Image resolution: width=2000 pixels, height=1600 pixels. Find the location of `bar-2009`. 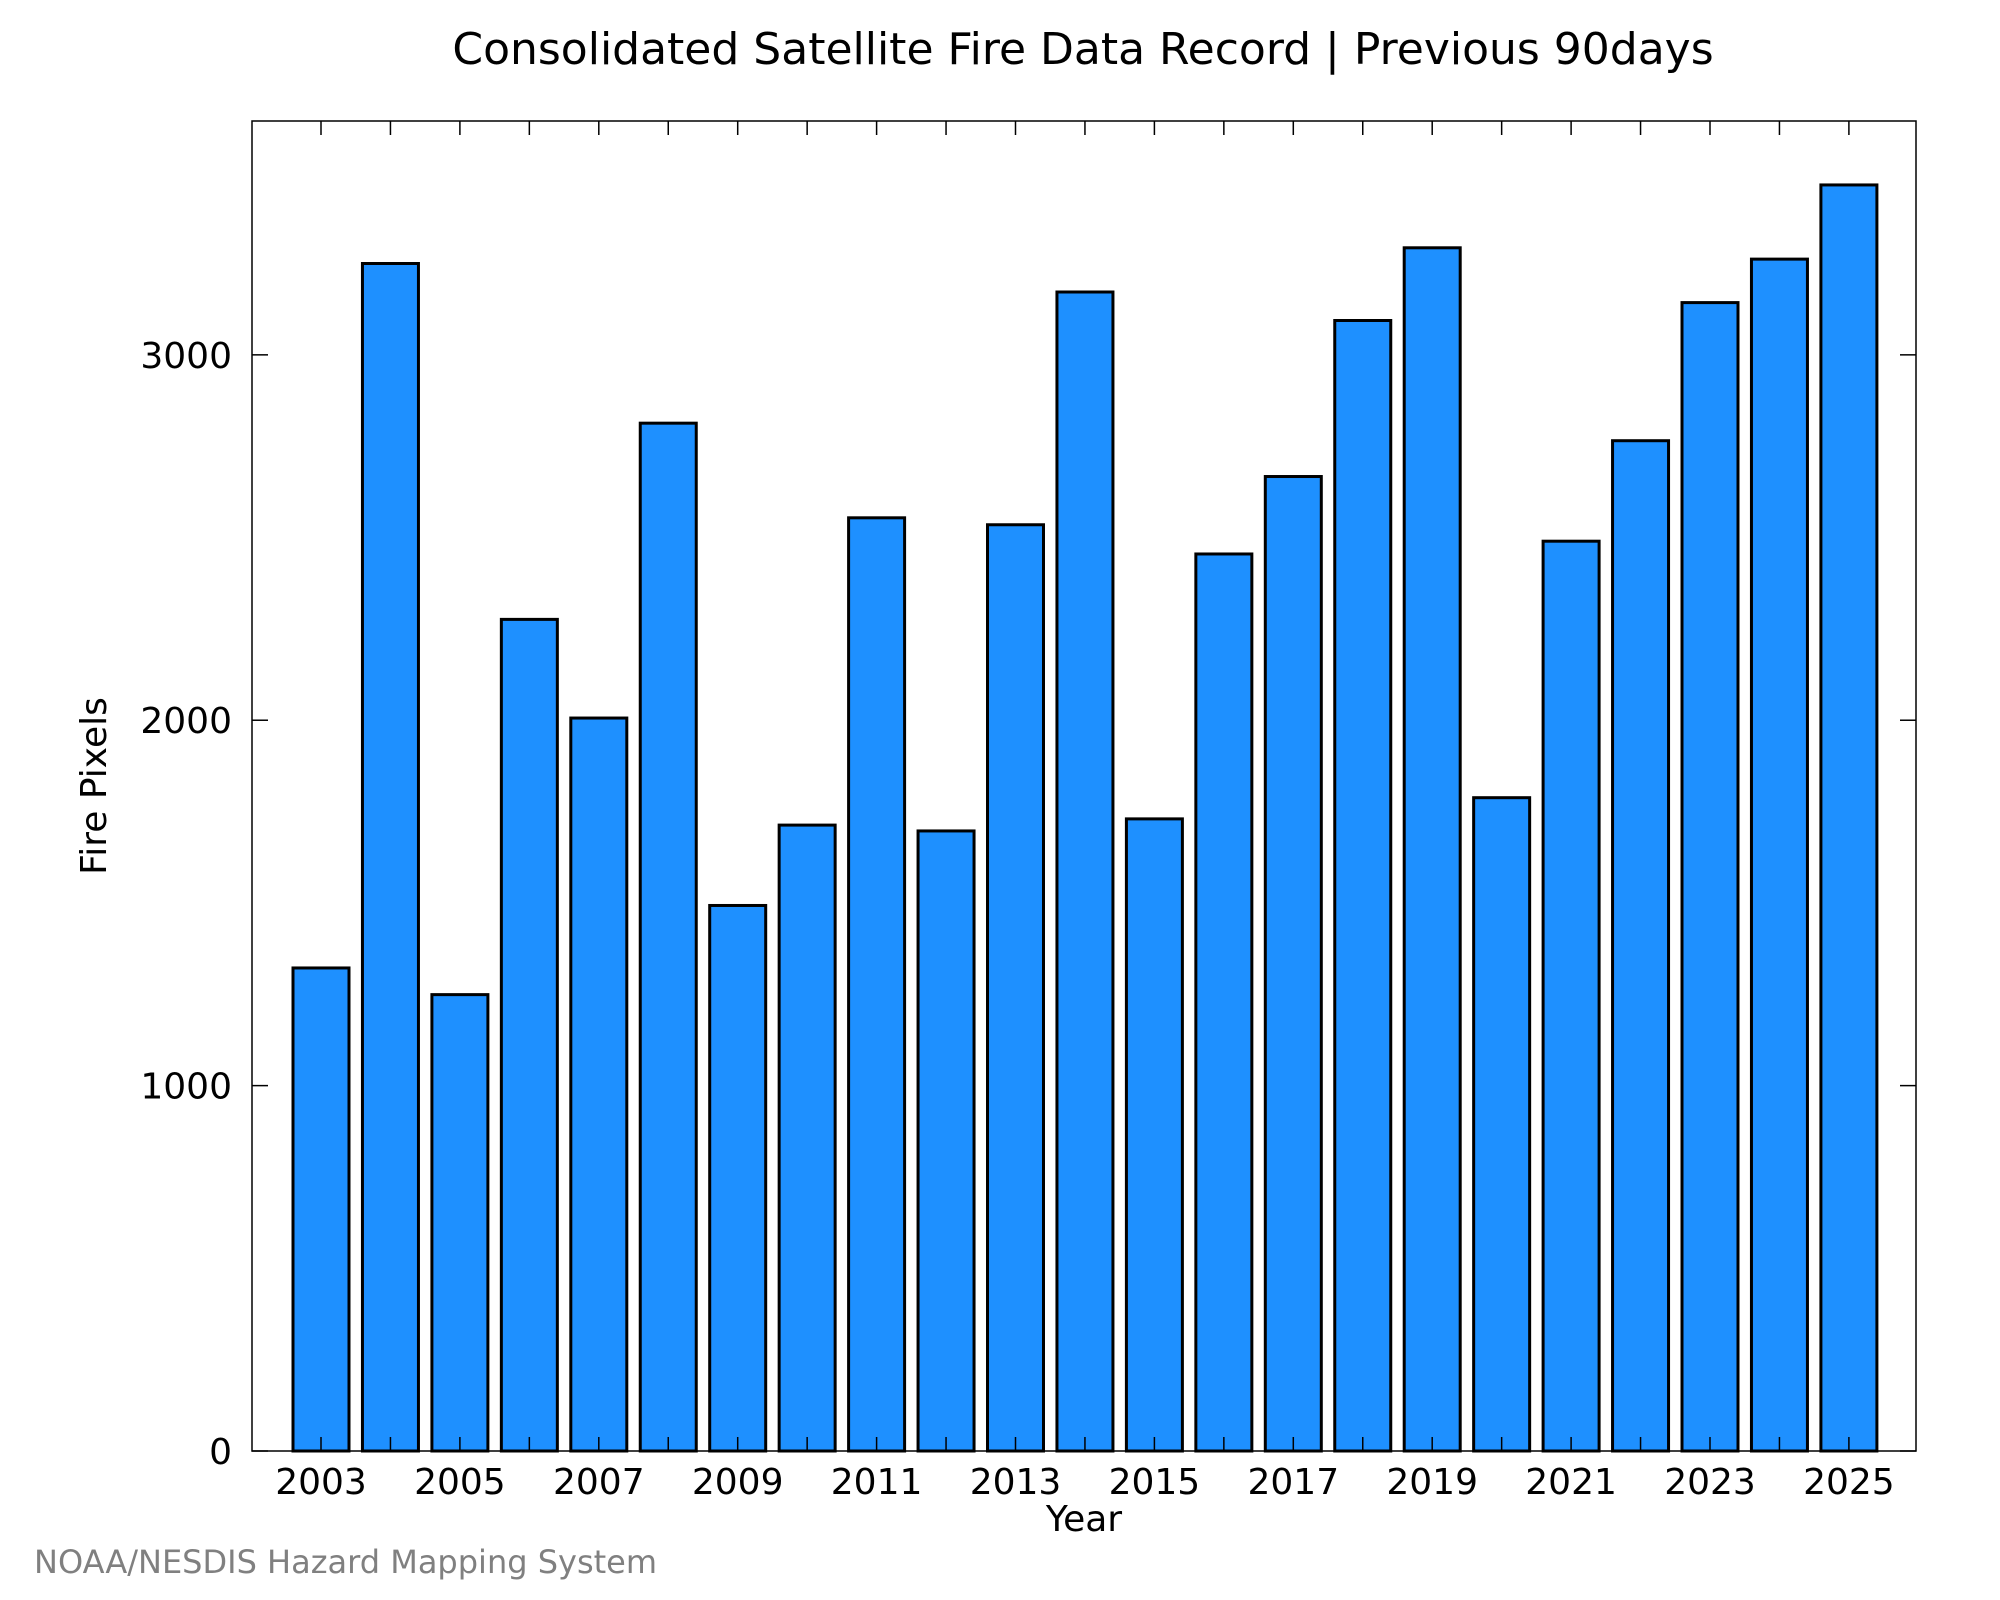

bar-2009 is located at coordinates (738, 1178).